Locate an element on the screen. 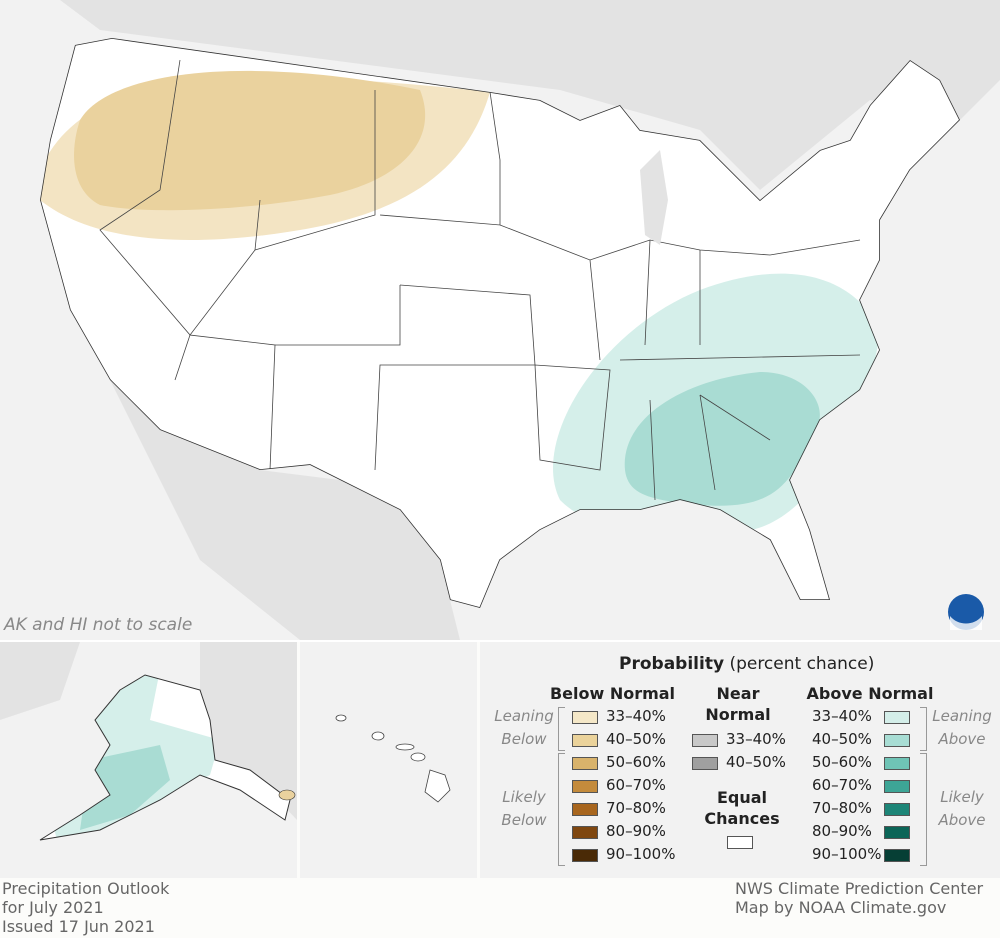  legend-subtitle: (percent chance) is located at coordinates (802, 664).